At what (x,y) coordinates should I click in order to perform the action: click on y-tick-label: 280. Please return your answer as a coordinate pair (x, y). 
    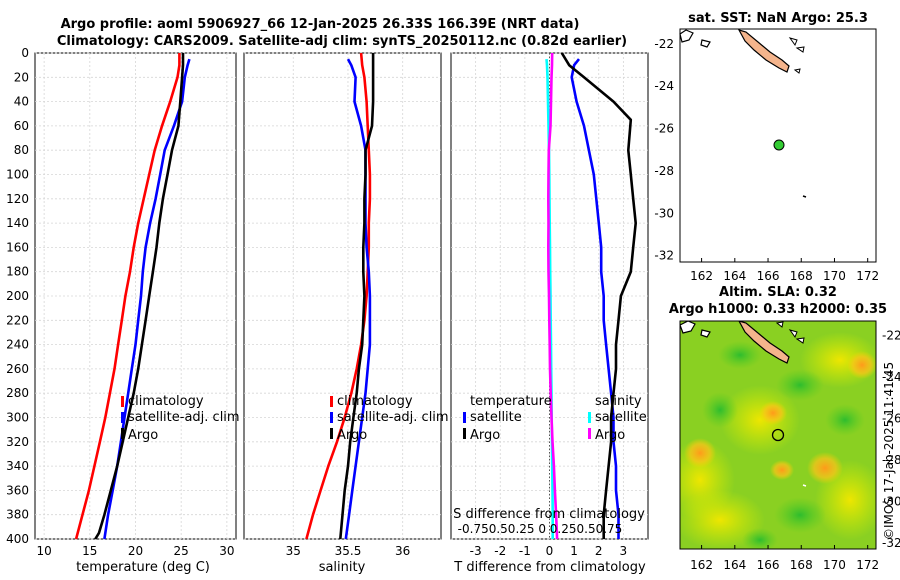
    Looking at the image, I should click on (17, 393).